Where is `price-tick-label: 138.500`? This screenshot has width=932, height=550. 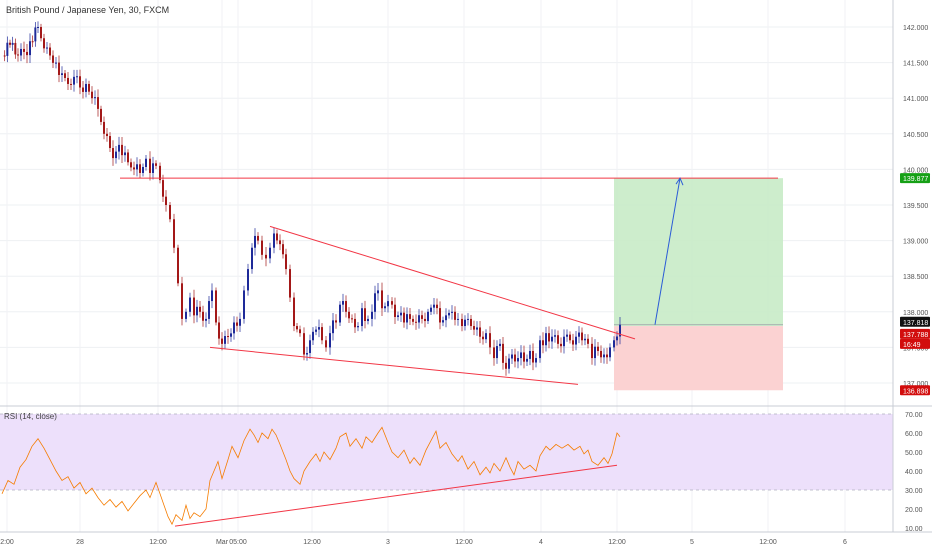
price-tick-label: 138.500 is located at coordinates (915, 277).